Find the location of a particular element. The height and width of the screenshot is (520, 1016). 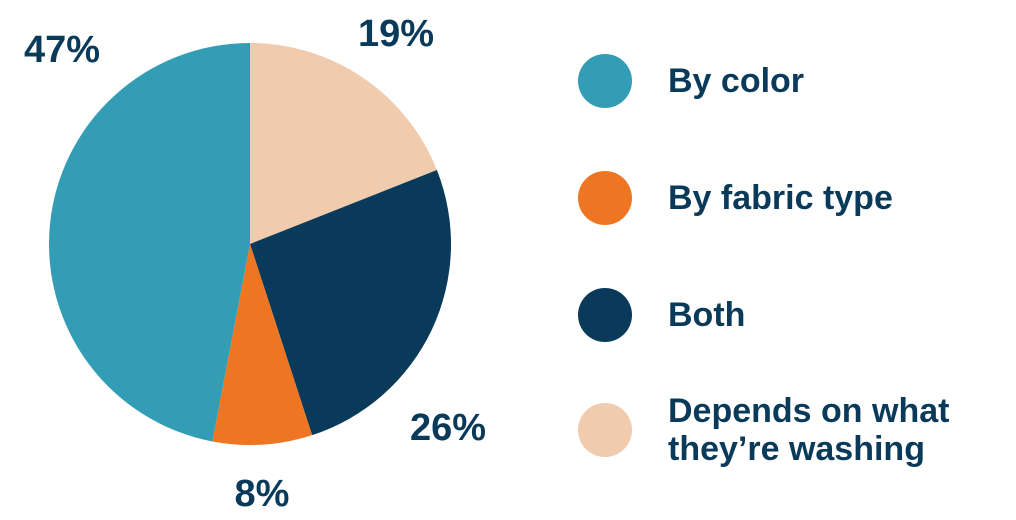

legend-label-by-fabric-type: By fabric type is located at coordinates (780, 198).